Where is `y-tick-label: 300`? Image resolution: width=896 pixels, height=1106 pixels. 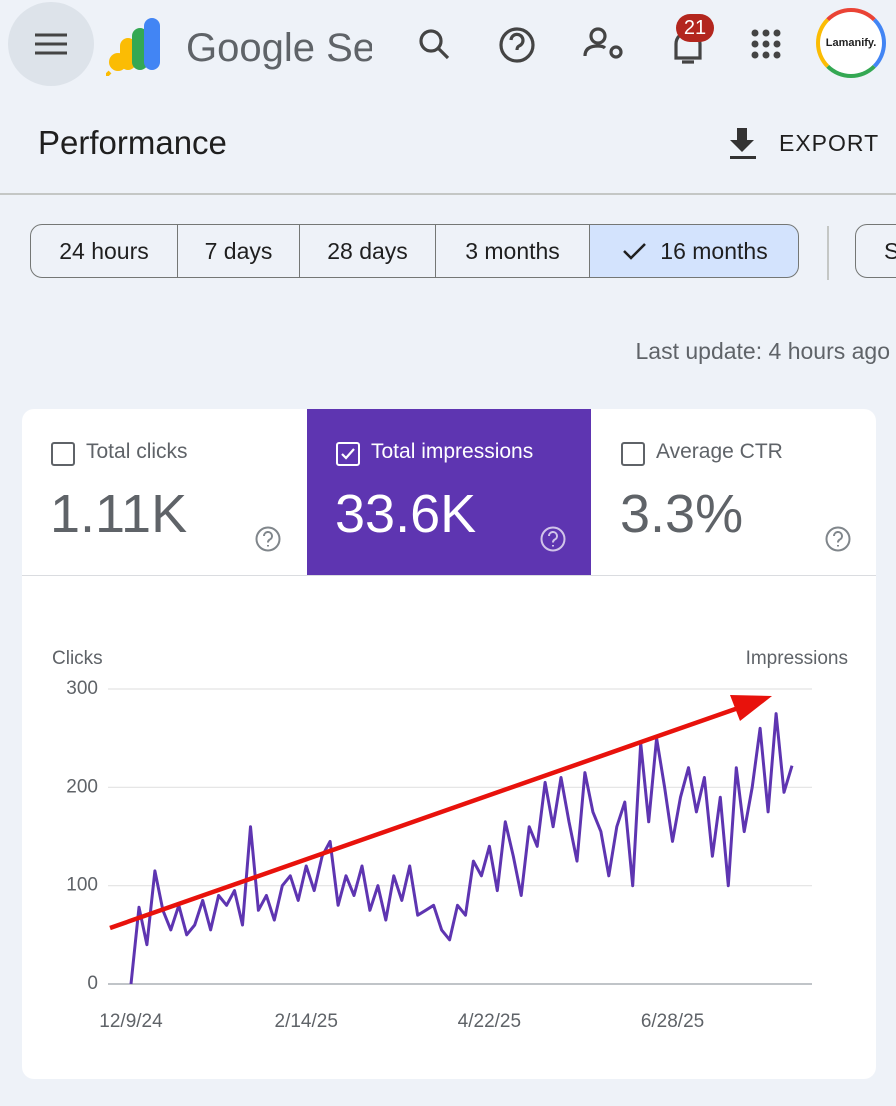
y-tick-label: 300 is located at coordinates (82, 688).